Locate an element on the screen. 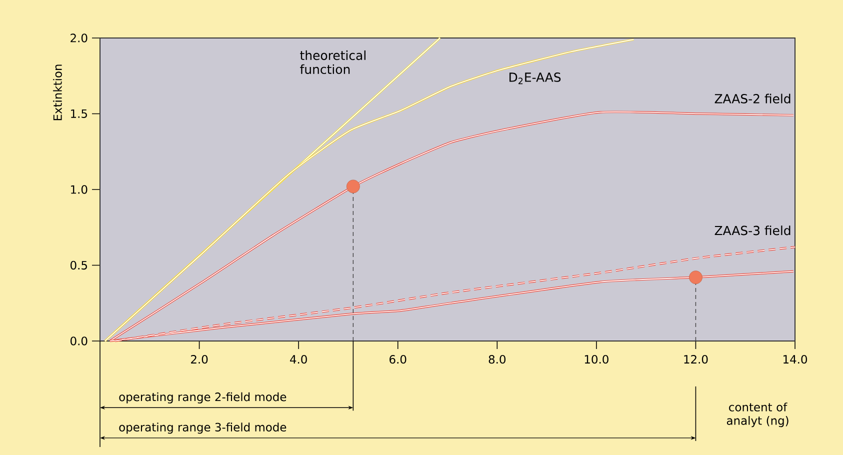 This screenshot has height=455, width=843. x-tick-label: 2.0 is located at coordinates (199, 359).